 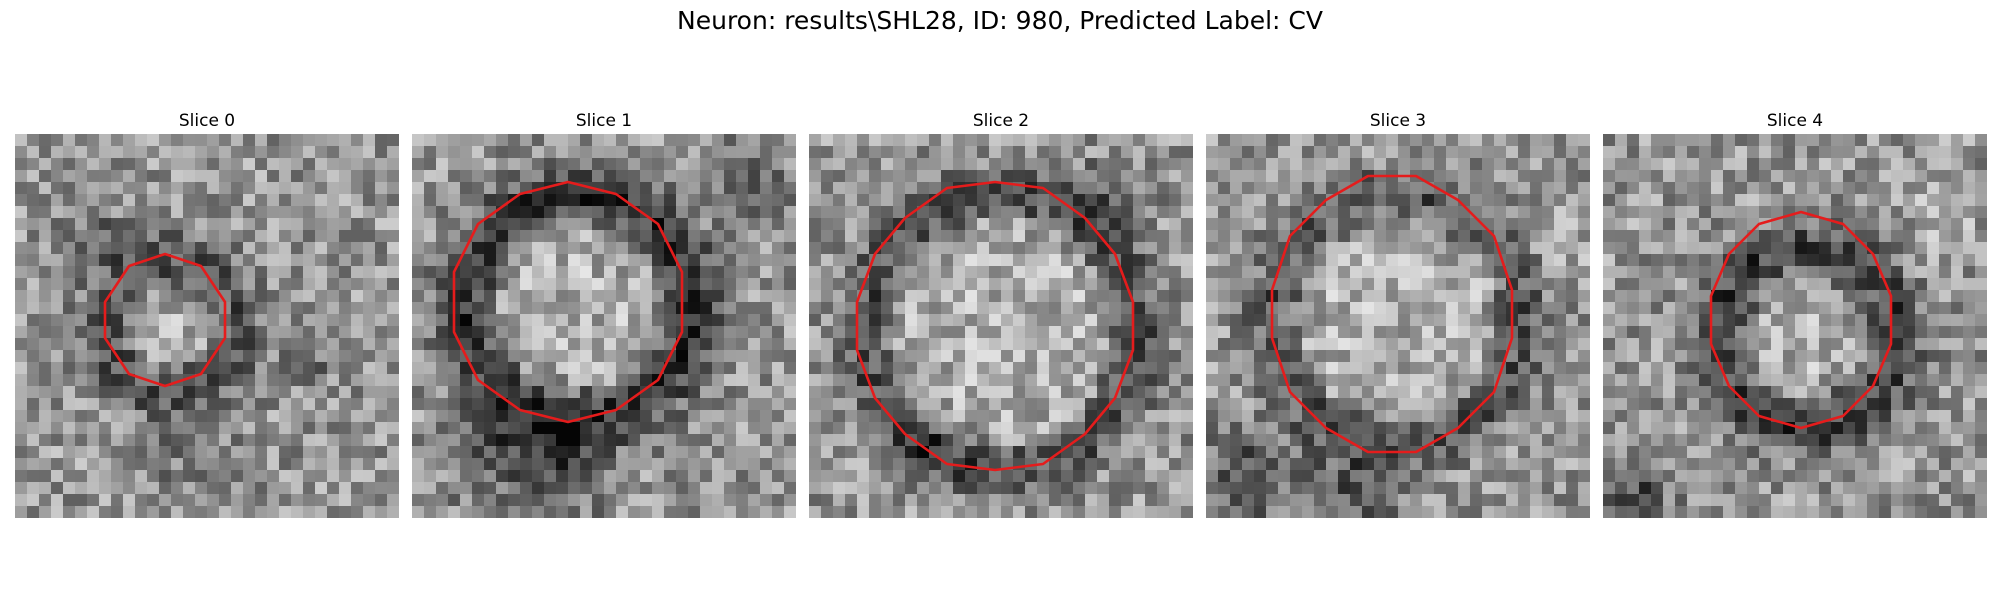 I want to click on slice-title: Slice 0, so click(x=207, y=121).